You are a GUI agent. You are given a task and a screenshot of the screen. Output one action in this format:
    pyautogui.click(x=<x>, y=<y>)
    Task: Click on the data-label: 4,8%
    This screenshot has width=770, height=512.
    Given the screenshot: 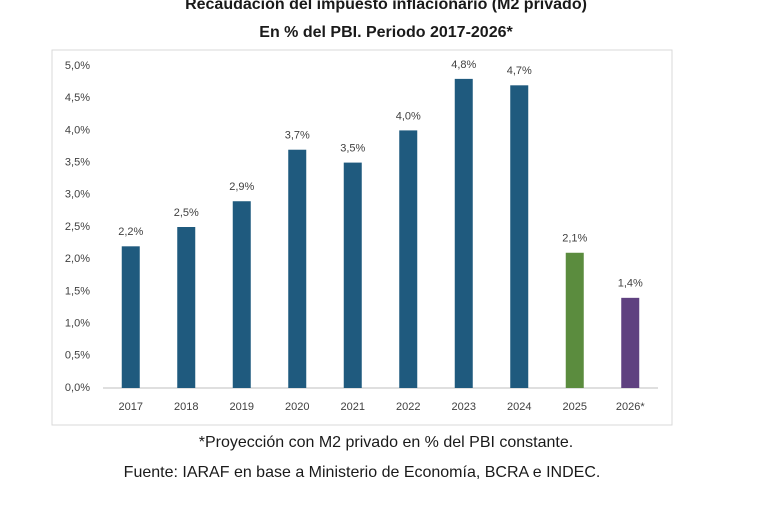 What is the action you would take?
    pyautogui.click(x=463, y=65)
    